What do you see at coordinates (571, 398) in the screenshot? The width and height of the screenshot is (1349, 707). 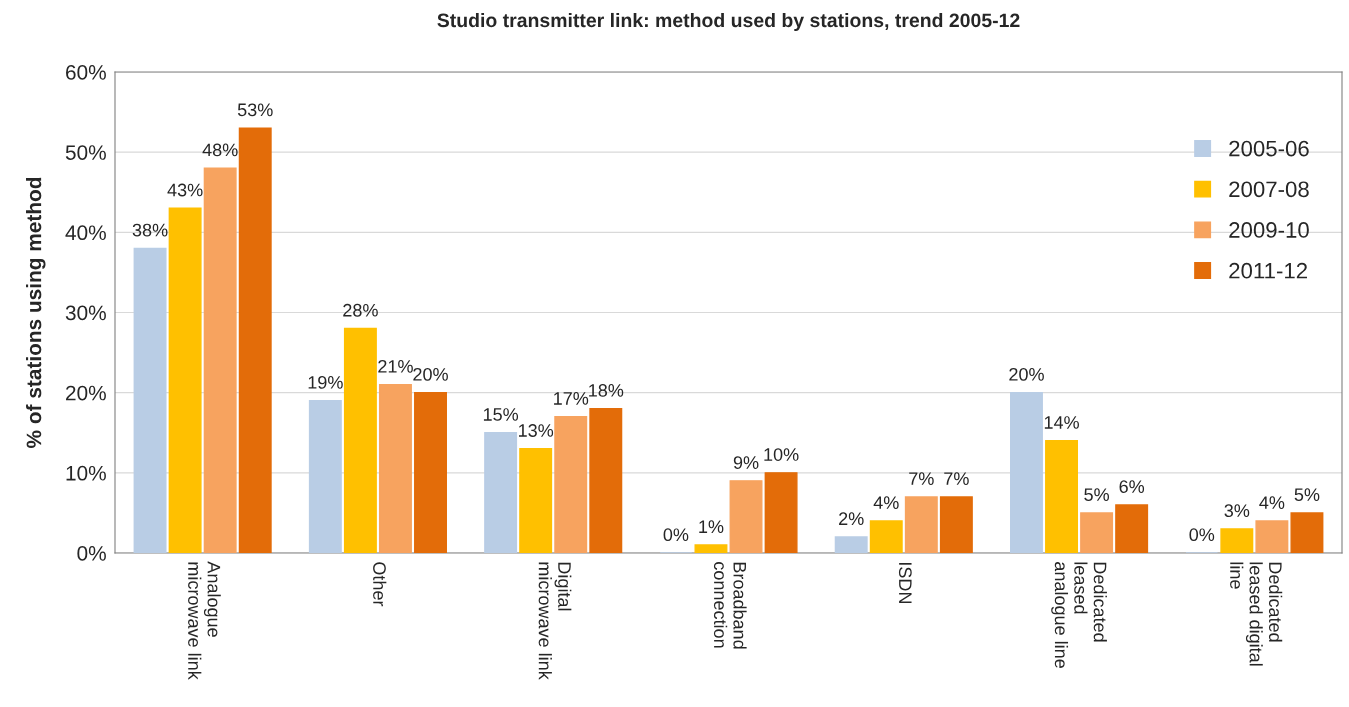 I see `data-label: 17%` at bounding box center [571, 398].